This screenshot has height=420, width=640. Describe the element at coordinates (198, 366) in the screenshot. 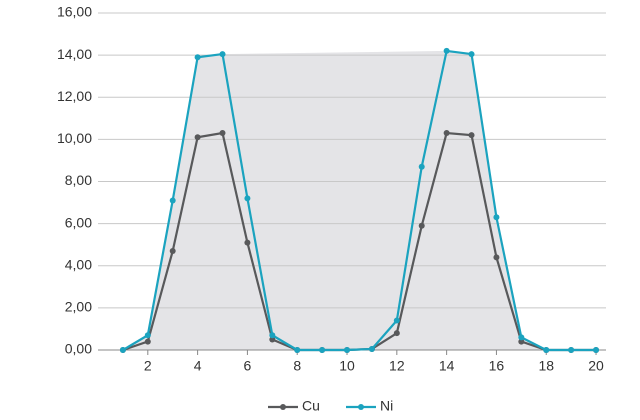

I see `x-tick-label: 4` at that location.